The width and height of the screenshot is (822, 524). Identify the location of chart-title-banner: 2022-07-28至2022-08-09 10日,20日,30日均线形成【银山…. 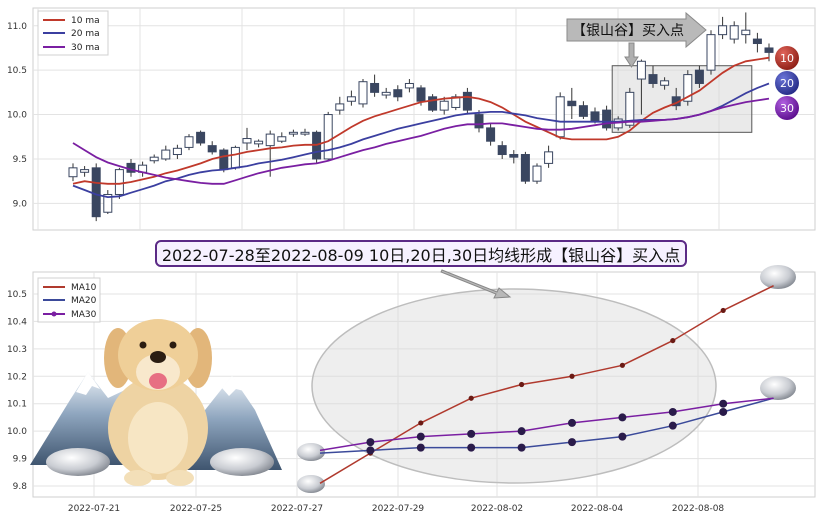
(421, 253).